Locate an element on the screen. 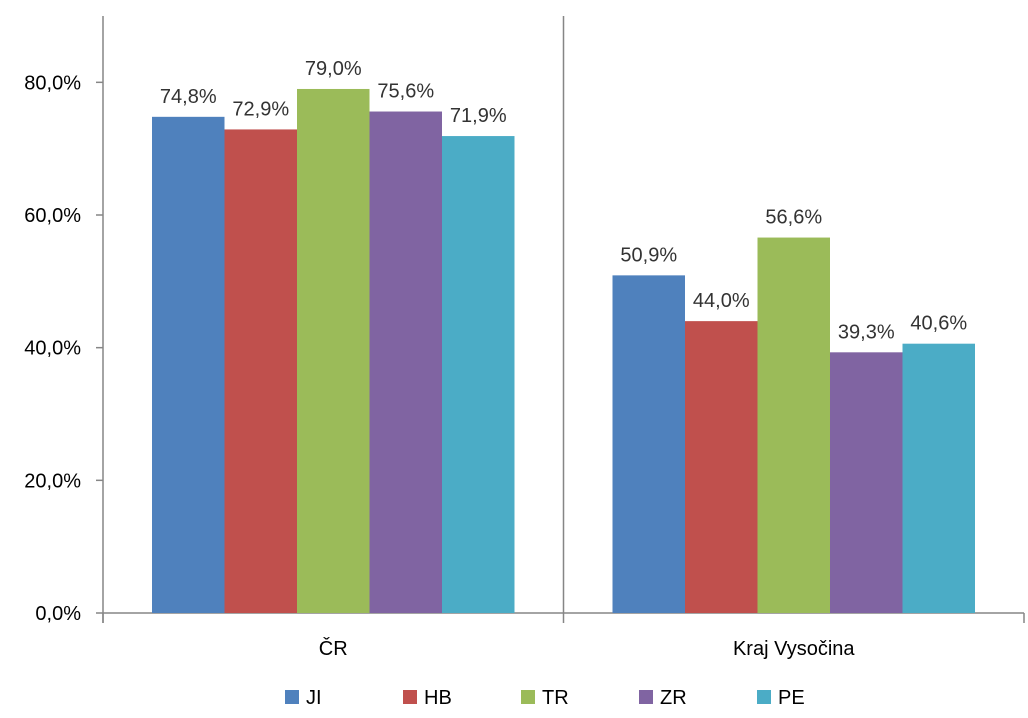 This screenshot has width=1028, height=718. data-label: 74,8% is located at coordinates (188, 97).